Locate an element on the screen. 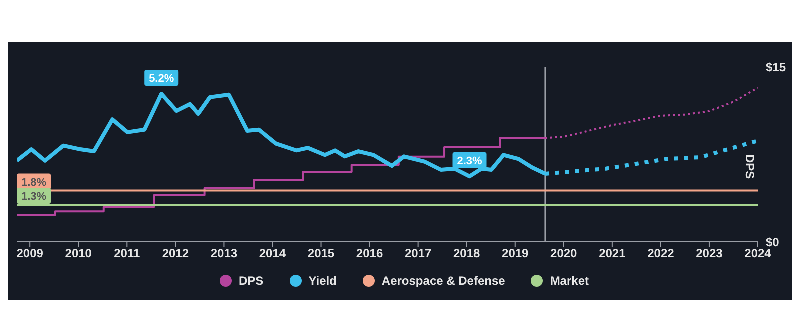 The width and height of the screenshot is (800, 330). x-tick-label: 2009 is located at coordinates (30, 253).